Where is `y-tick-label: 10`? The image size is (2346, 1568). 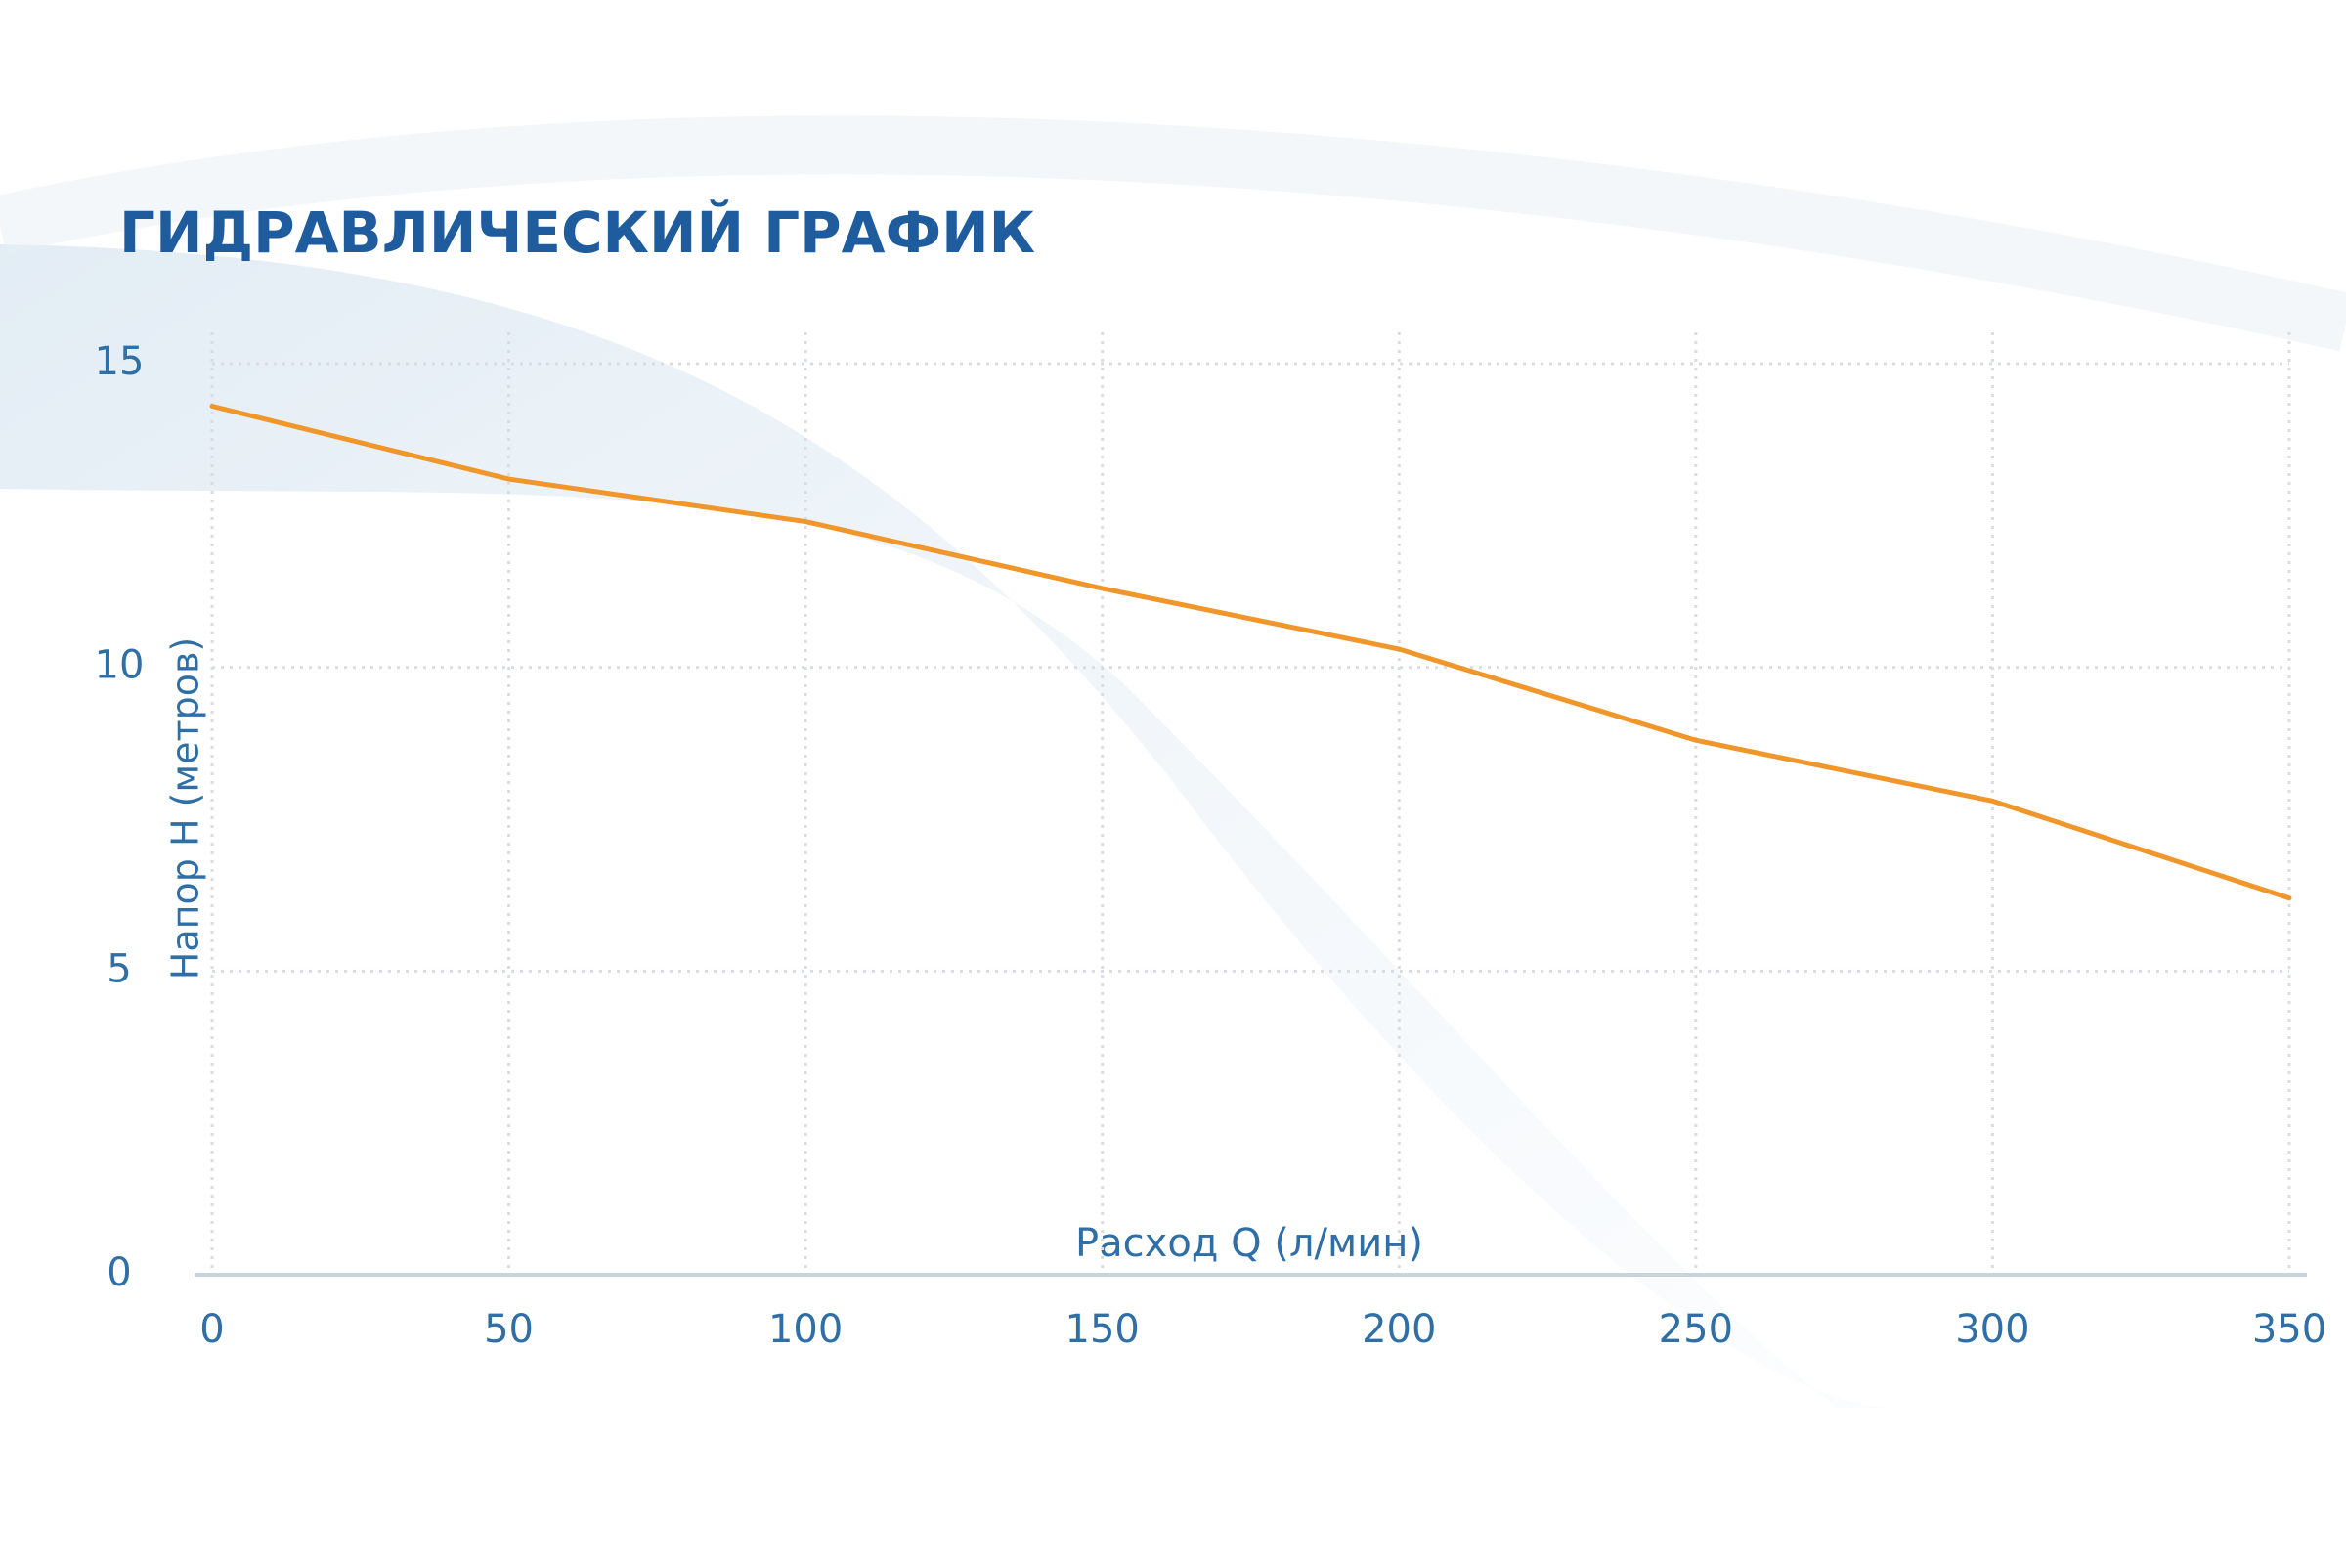
y-tick-label: 10 is located at coordinates (120, 666).